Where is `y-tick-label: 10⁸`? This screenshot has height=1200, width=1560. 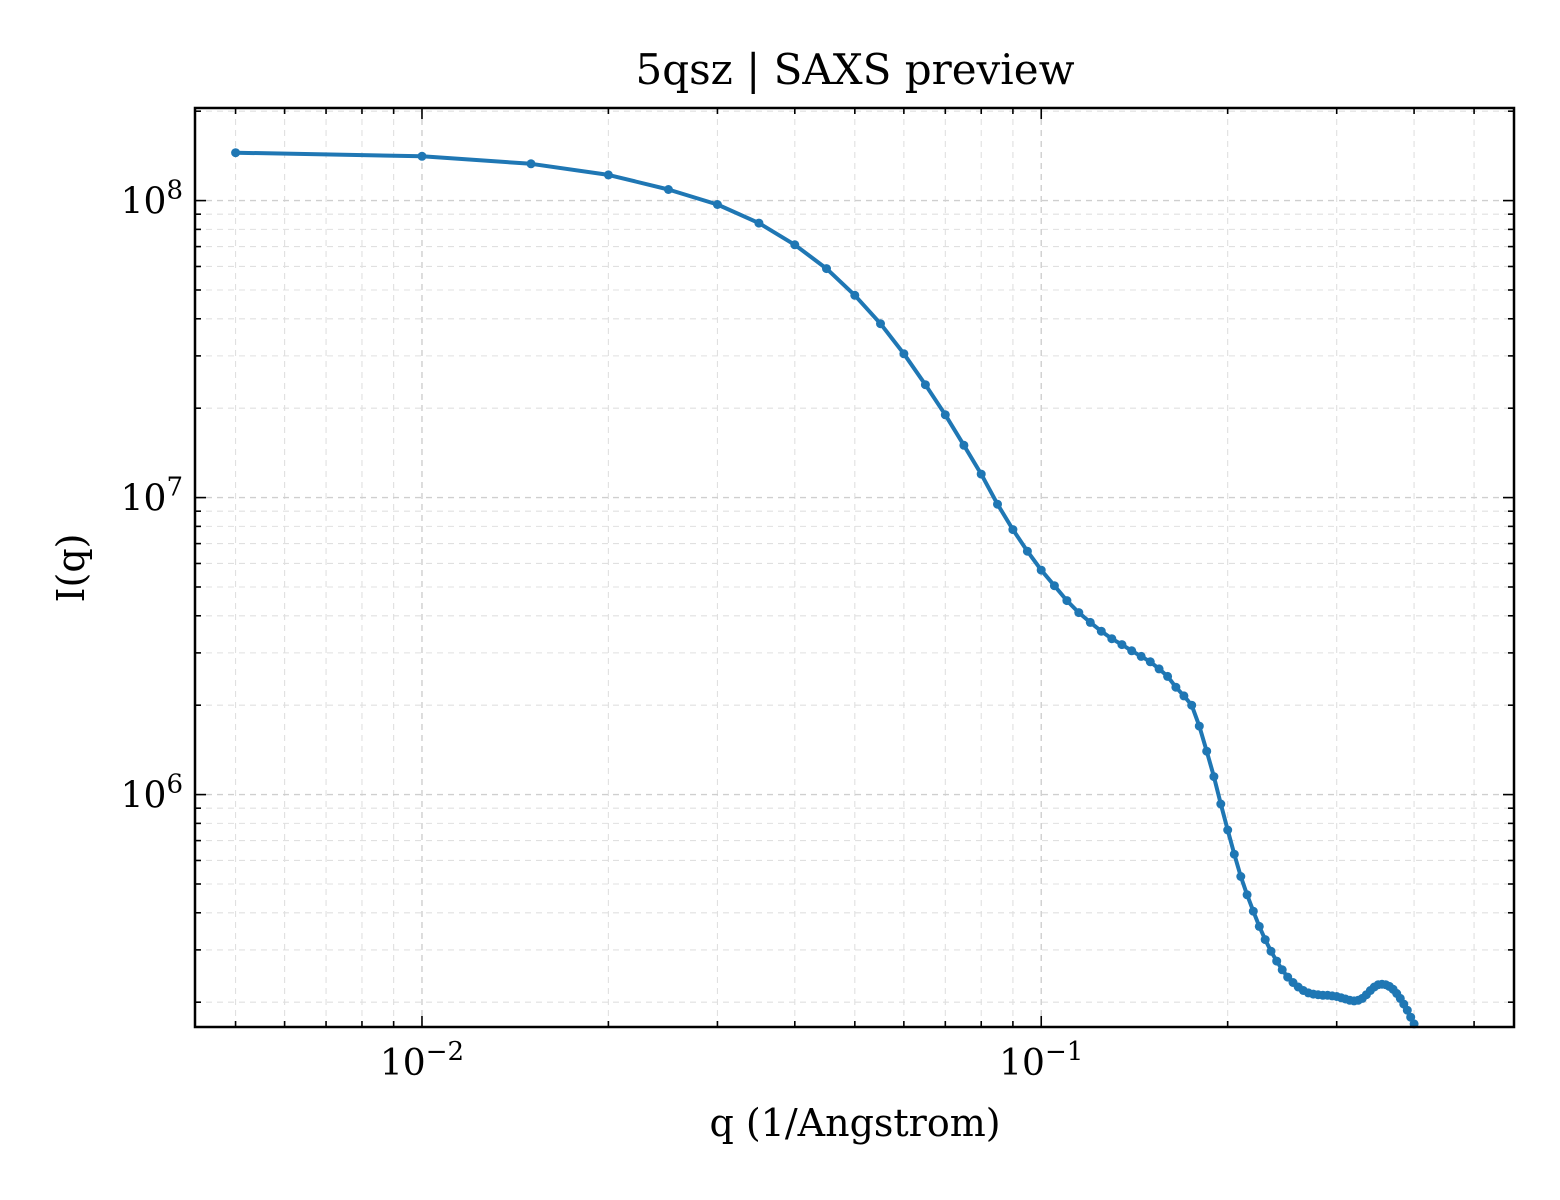
y-tick-label: 10⁸ is located at coordinates (152, 199).